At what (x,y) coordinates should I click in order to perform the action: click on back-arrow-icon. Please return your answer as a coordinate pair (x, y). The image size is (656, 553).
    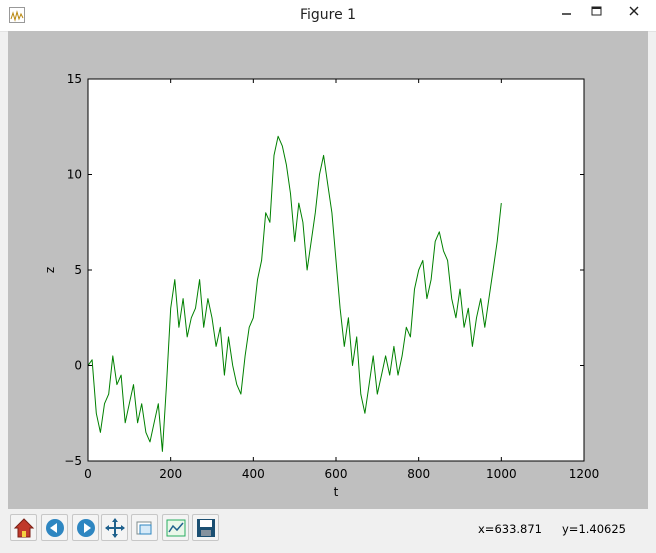
    Looking at the image, I should click on (55, 528).